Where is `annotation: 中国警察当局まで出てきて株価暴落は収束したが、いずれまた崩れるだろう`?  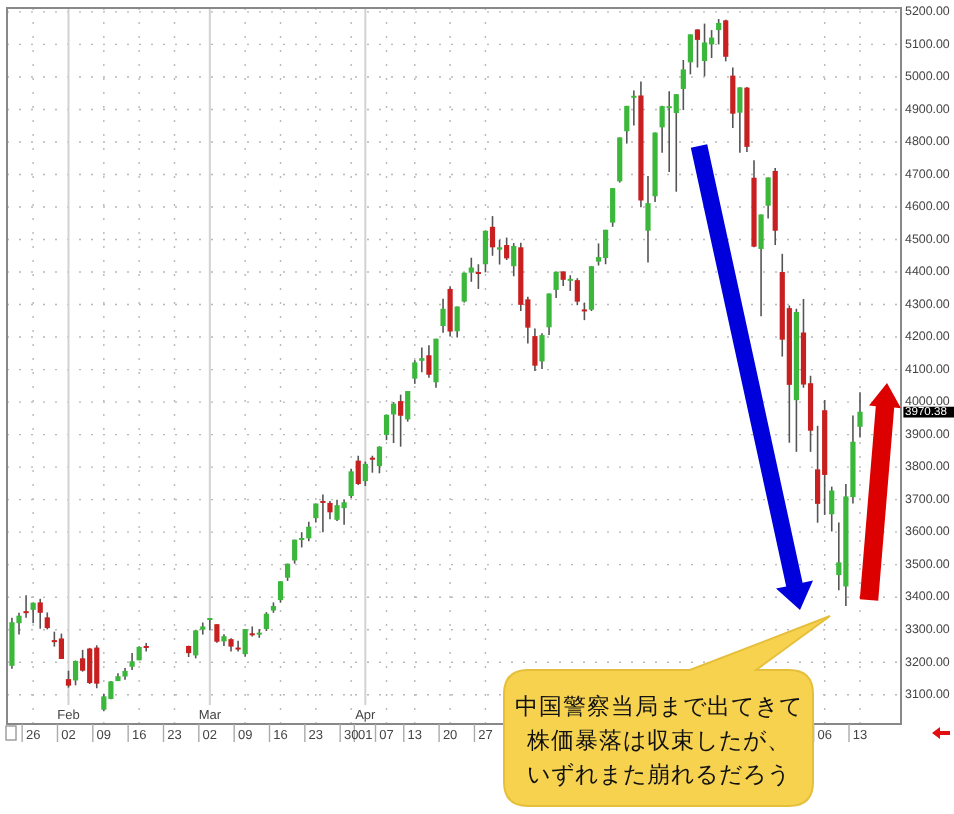
annotation: 中国警察当局まで出てきて株価暴落は収束したが、いずれまた崩れるだろう is located at coordinates (658, 740).